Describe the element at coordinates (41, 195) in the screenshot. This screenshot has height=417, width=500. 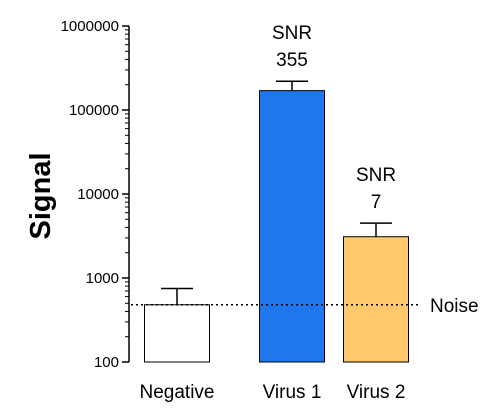
I see `y-axis-title: Signal` at that location.